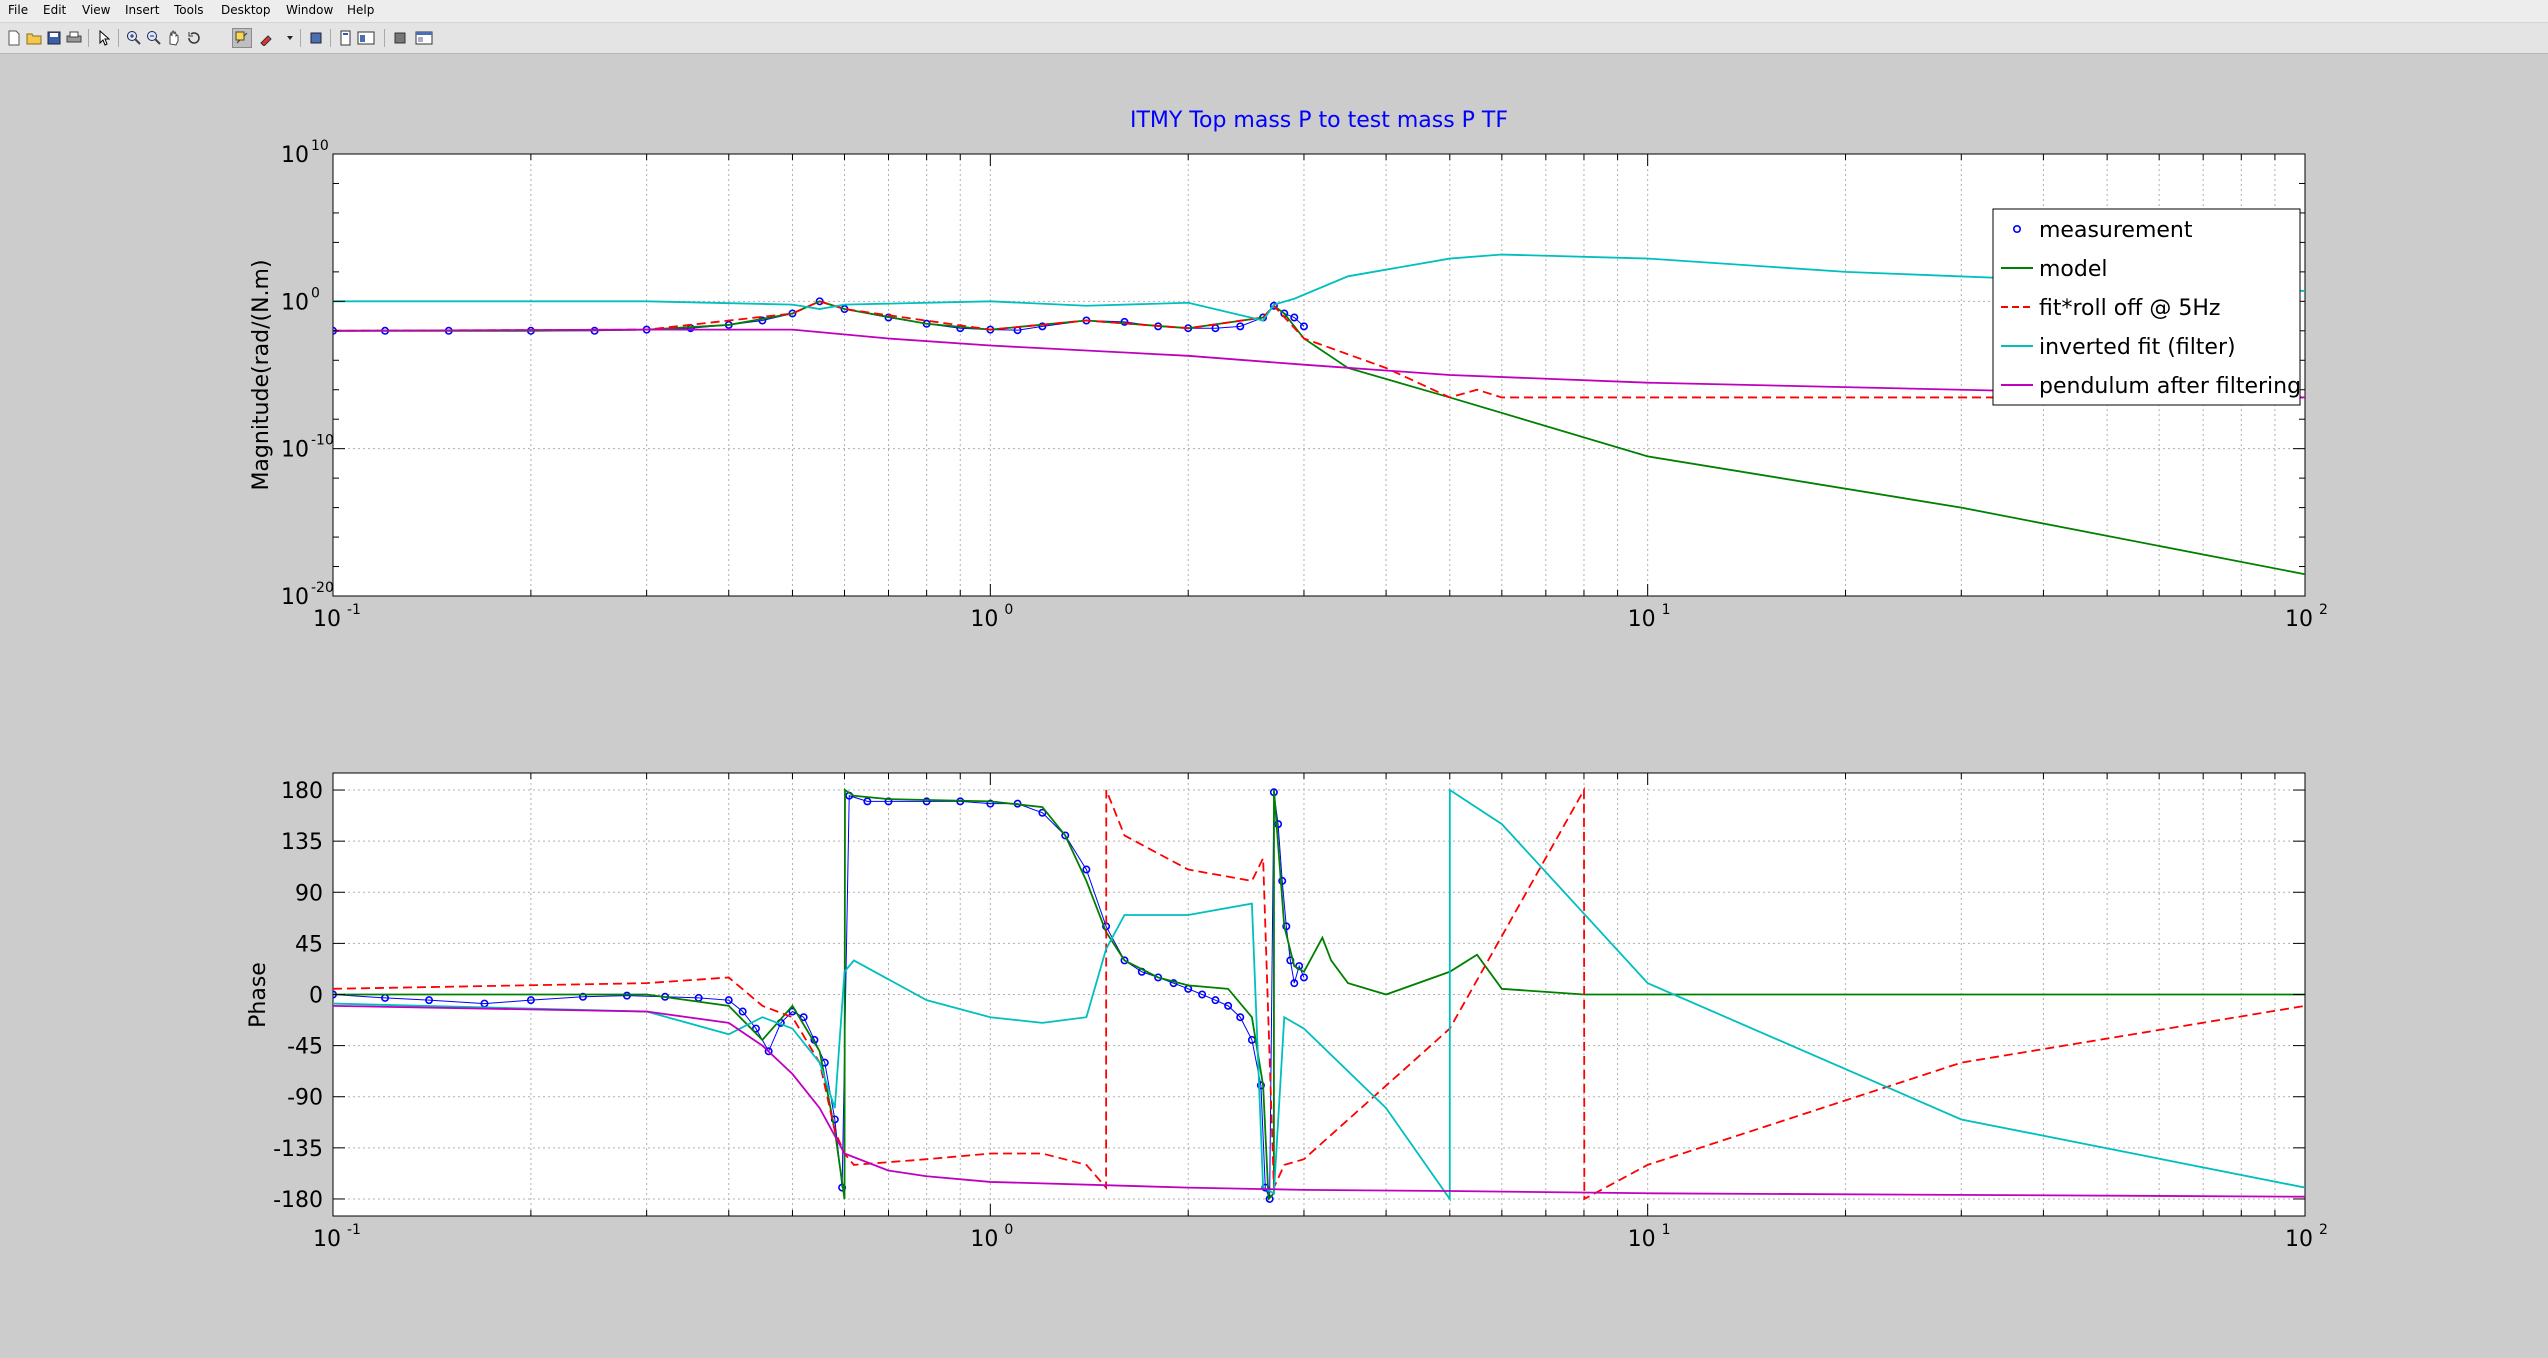 Image resolution: width=2548 pixels, height=1358 pixels. I want to click on y-tick-label: -135, so click(298, 1149).